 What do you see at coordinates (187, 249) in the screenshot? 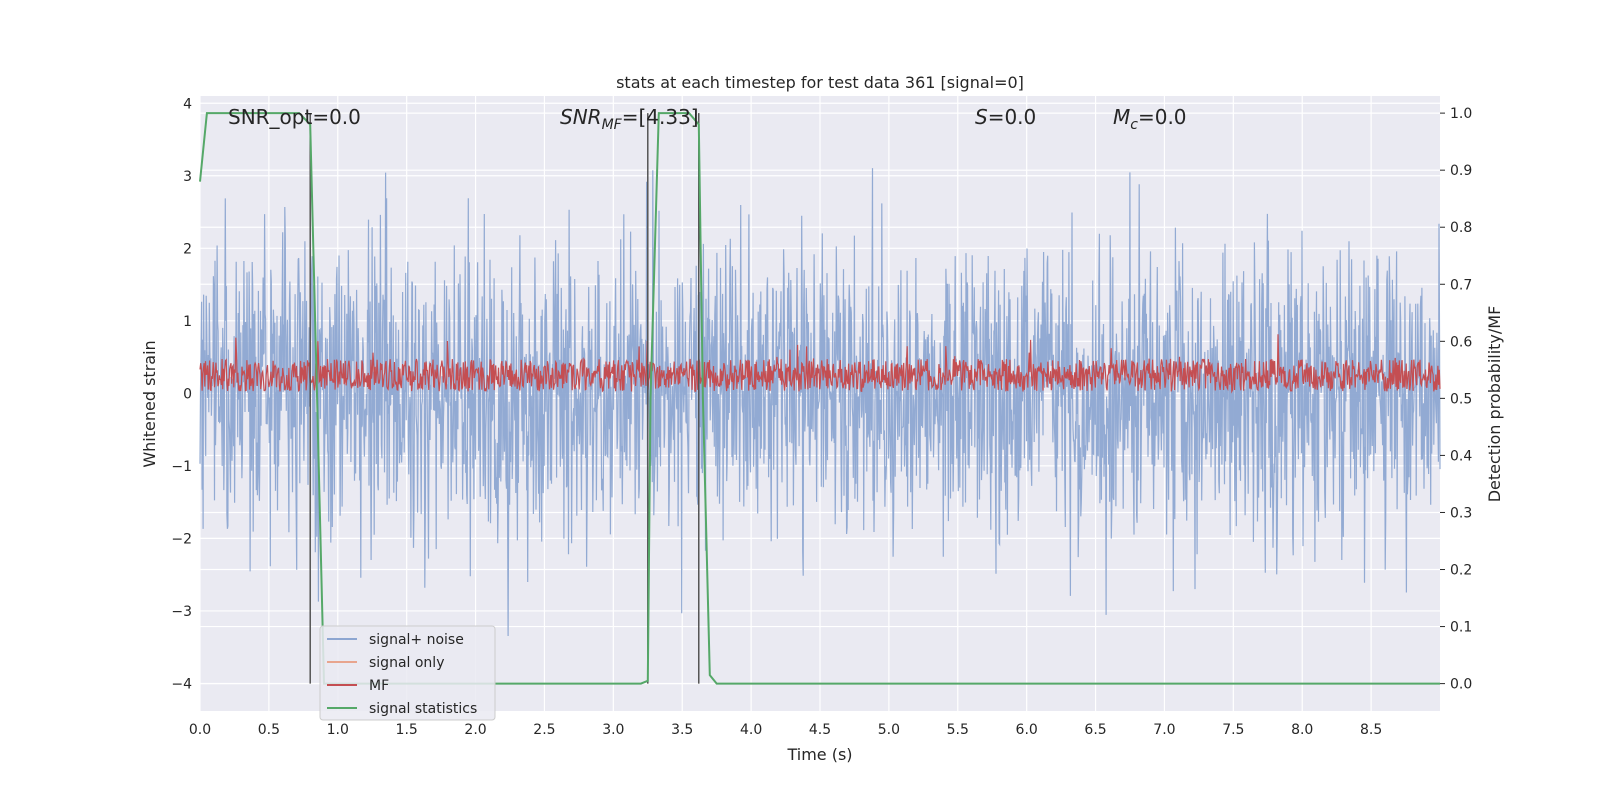
I see `y-left-tick-label: 2` at bounding box center [187, 249].